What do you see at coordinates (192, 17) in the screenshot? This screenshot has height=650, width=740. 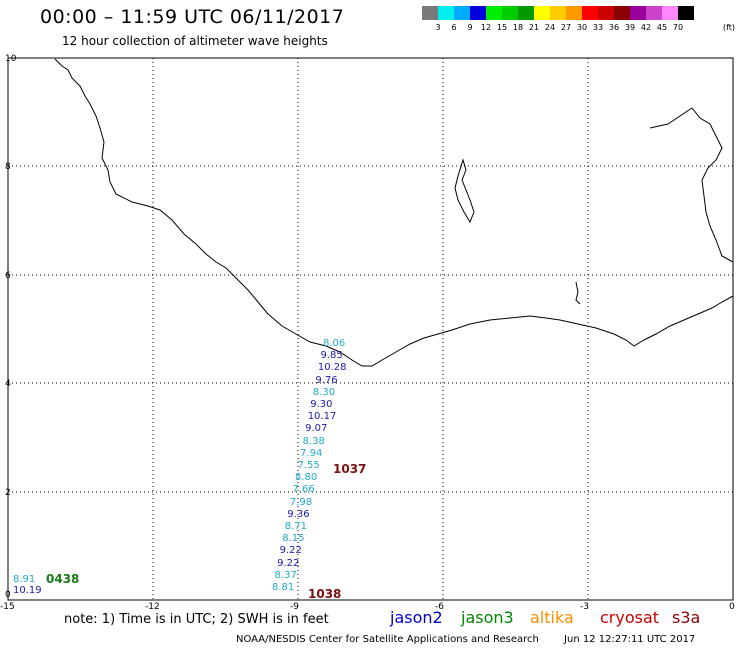 I see `map-title: 00:00 – 11:59 UTC 06/11/2017` at bounding box center [192, 17].